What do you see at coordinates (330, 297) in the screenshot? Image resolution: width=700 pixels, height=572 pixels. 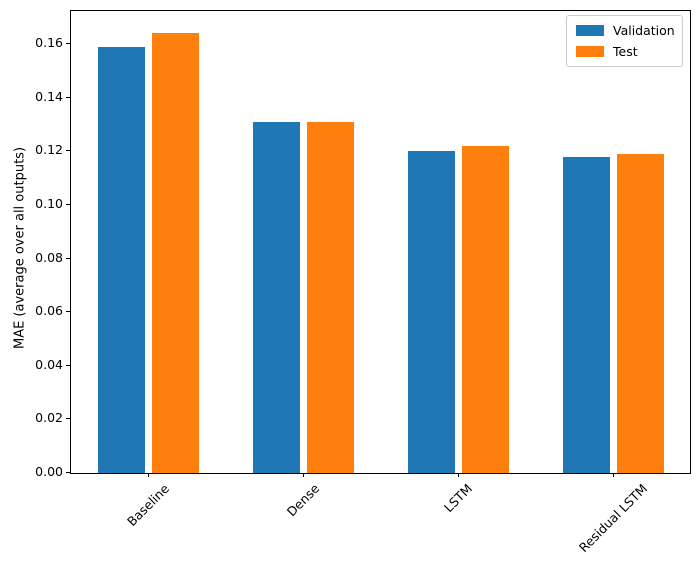 I see `bar-test-dense` at bounding box center [330, 297].